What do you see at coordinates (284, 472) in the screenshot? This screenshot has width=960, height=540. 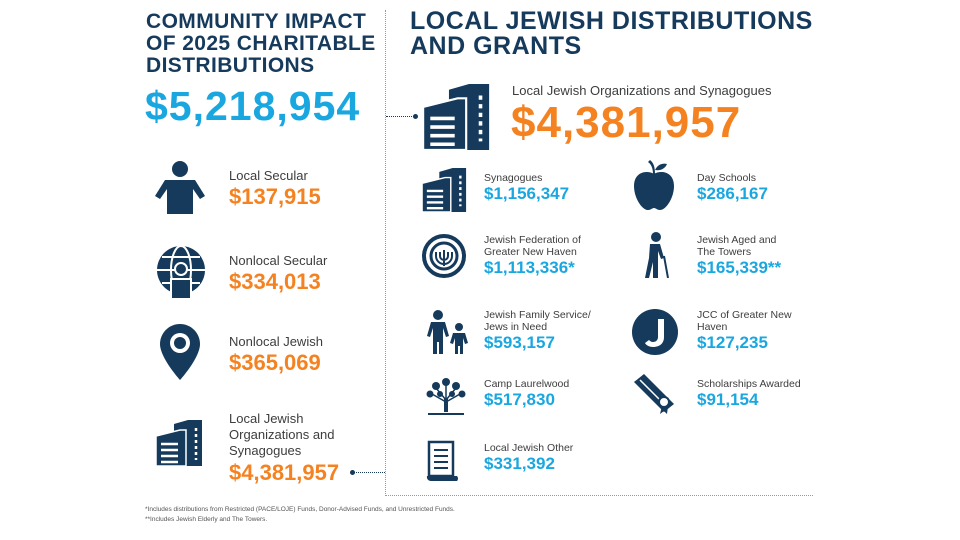 I see `item-value: $4,381,957` at bounding box center [284, 472].